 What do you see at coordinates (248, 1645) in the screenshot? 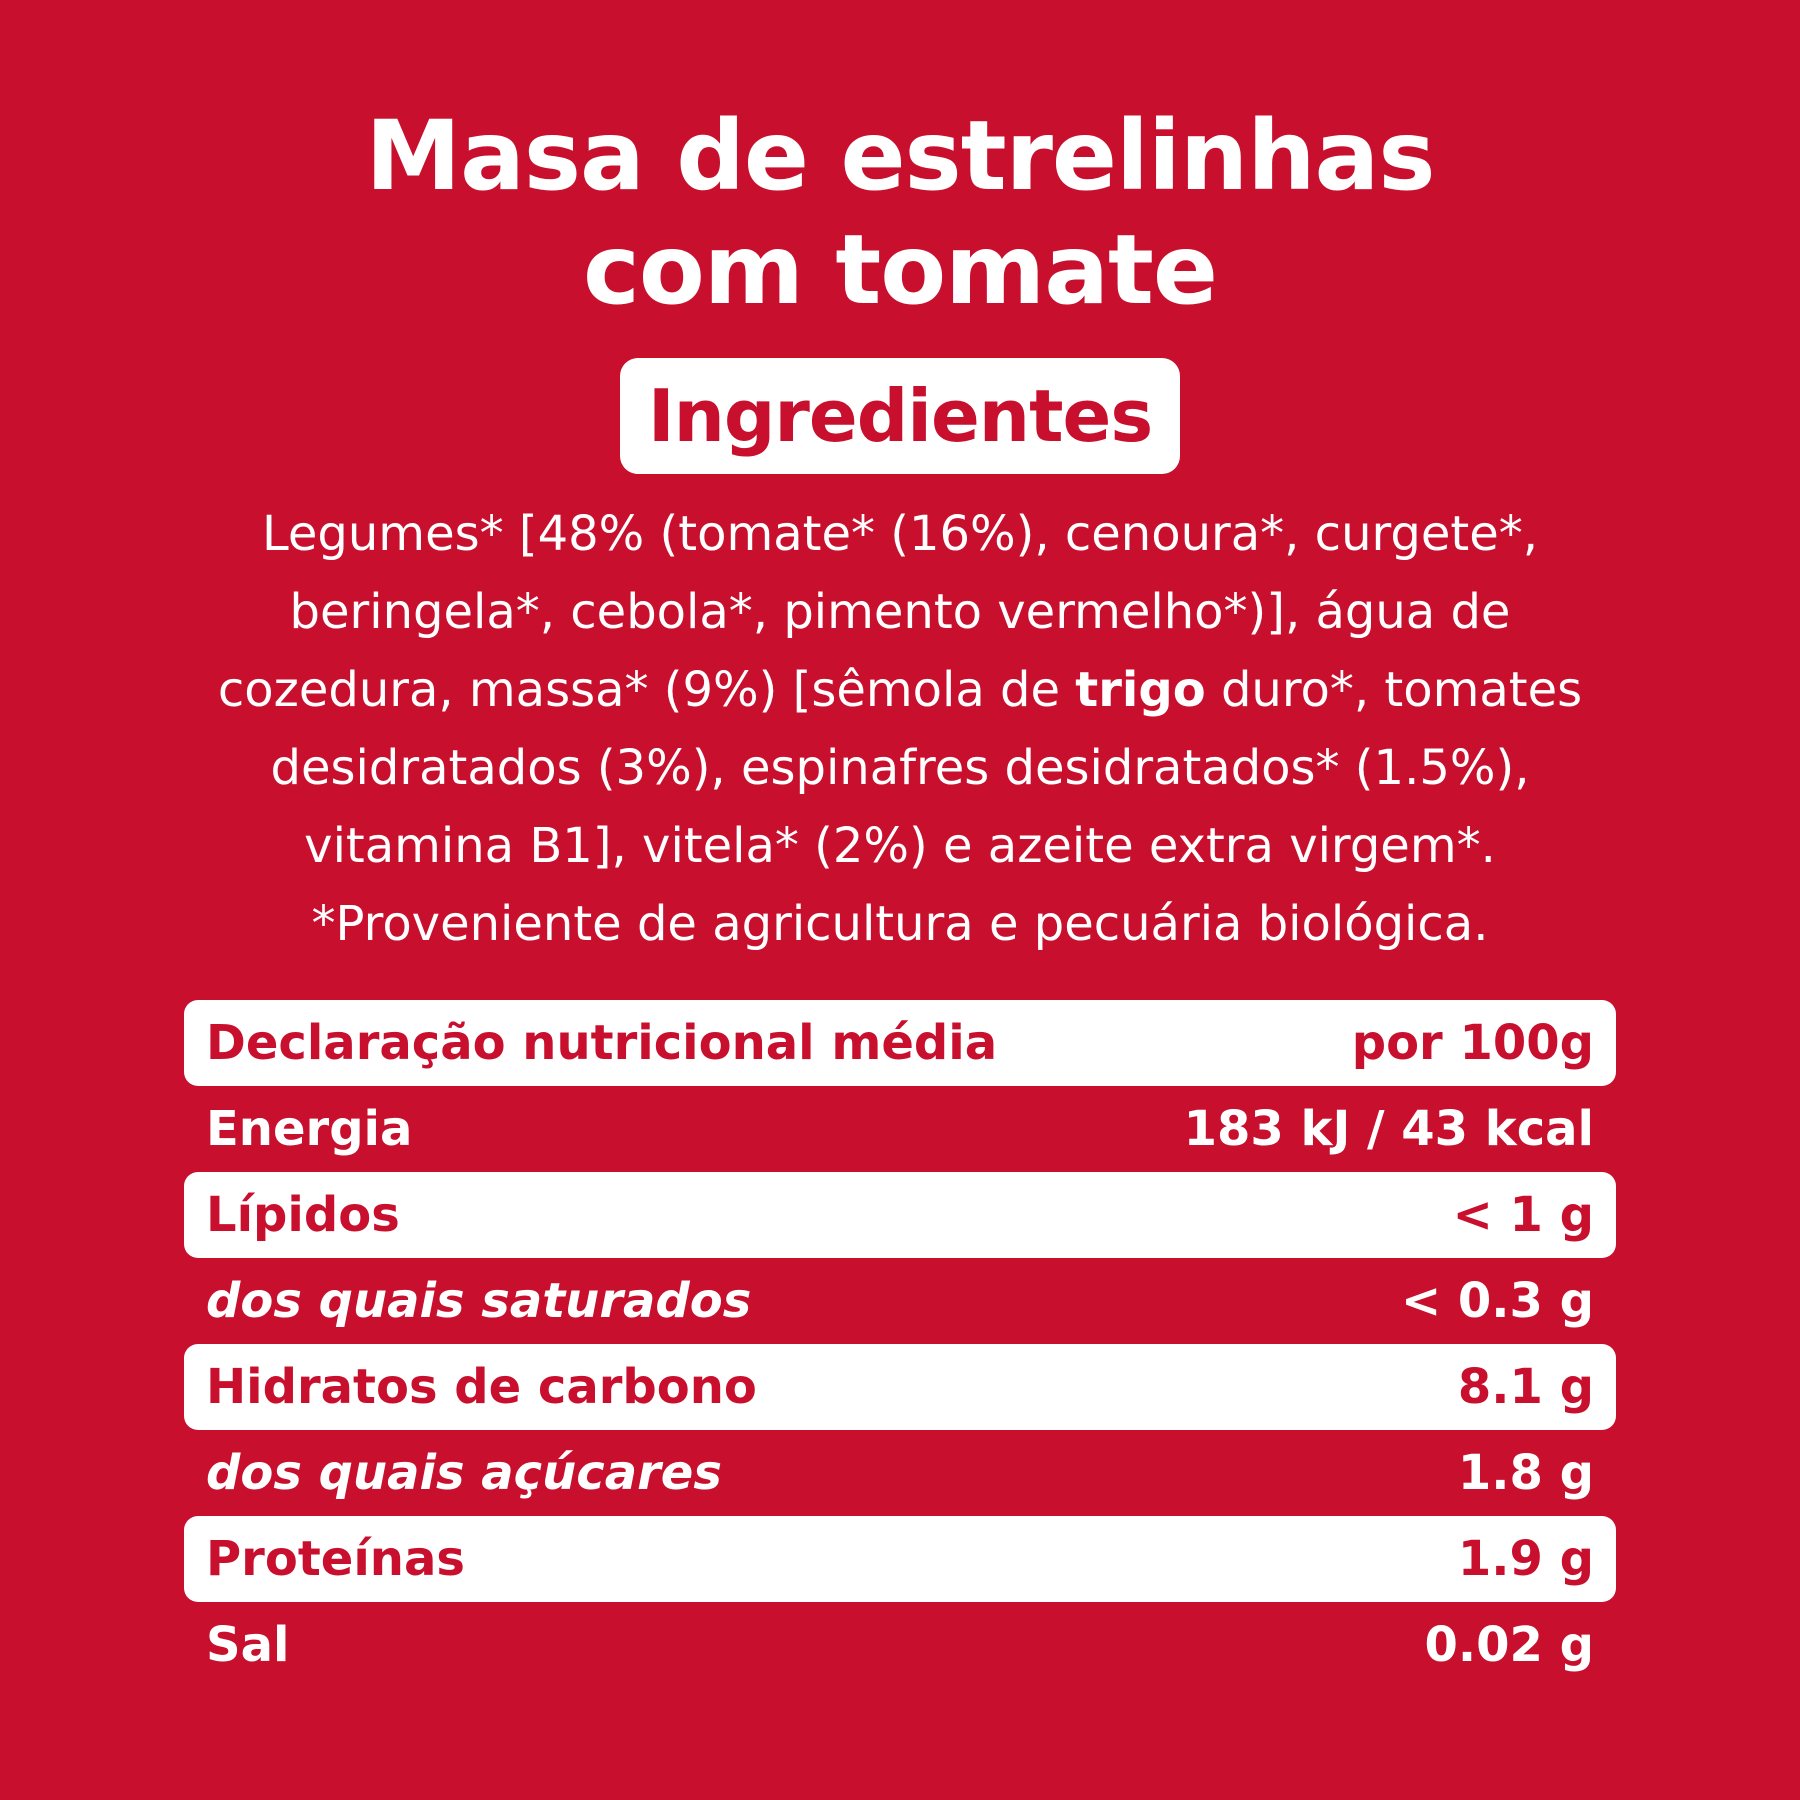
I see `nutrient-label: Sal` at bounding box center [248, 1645].